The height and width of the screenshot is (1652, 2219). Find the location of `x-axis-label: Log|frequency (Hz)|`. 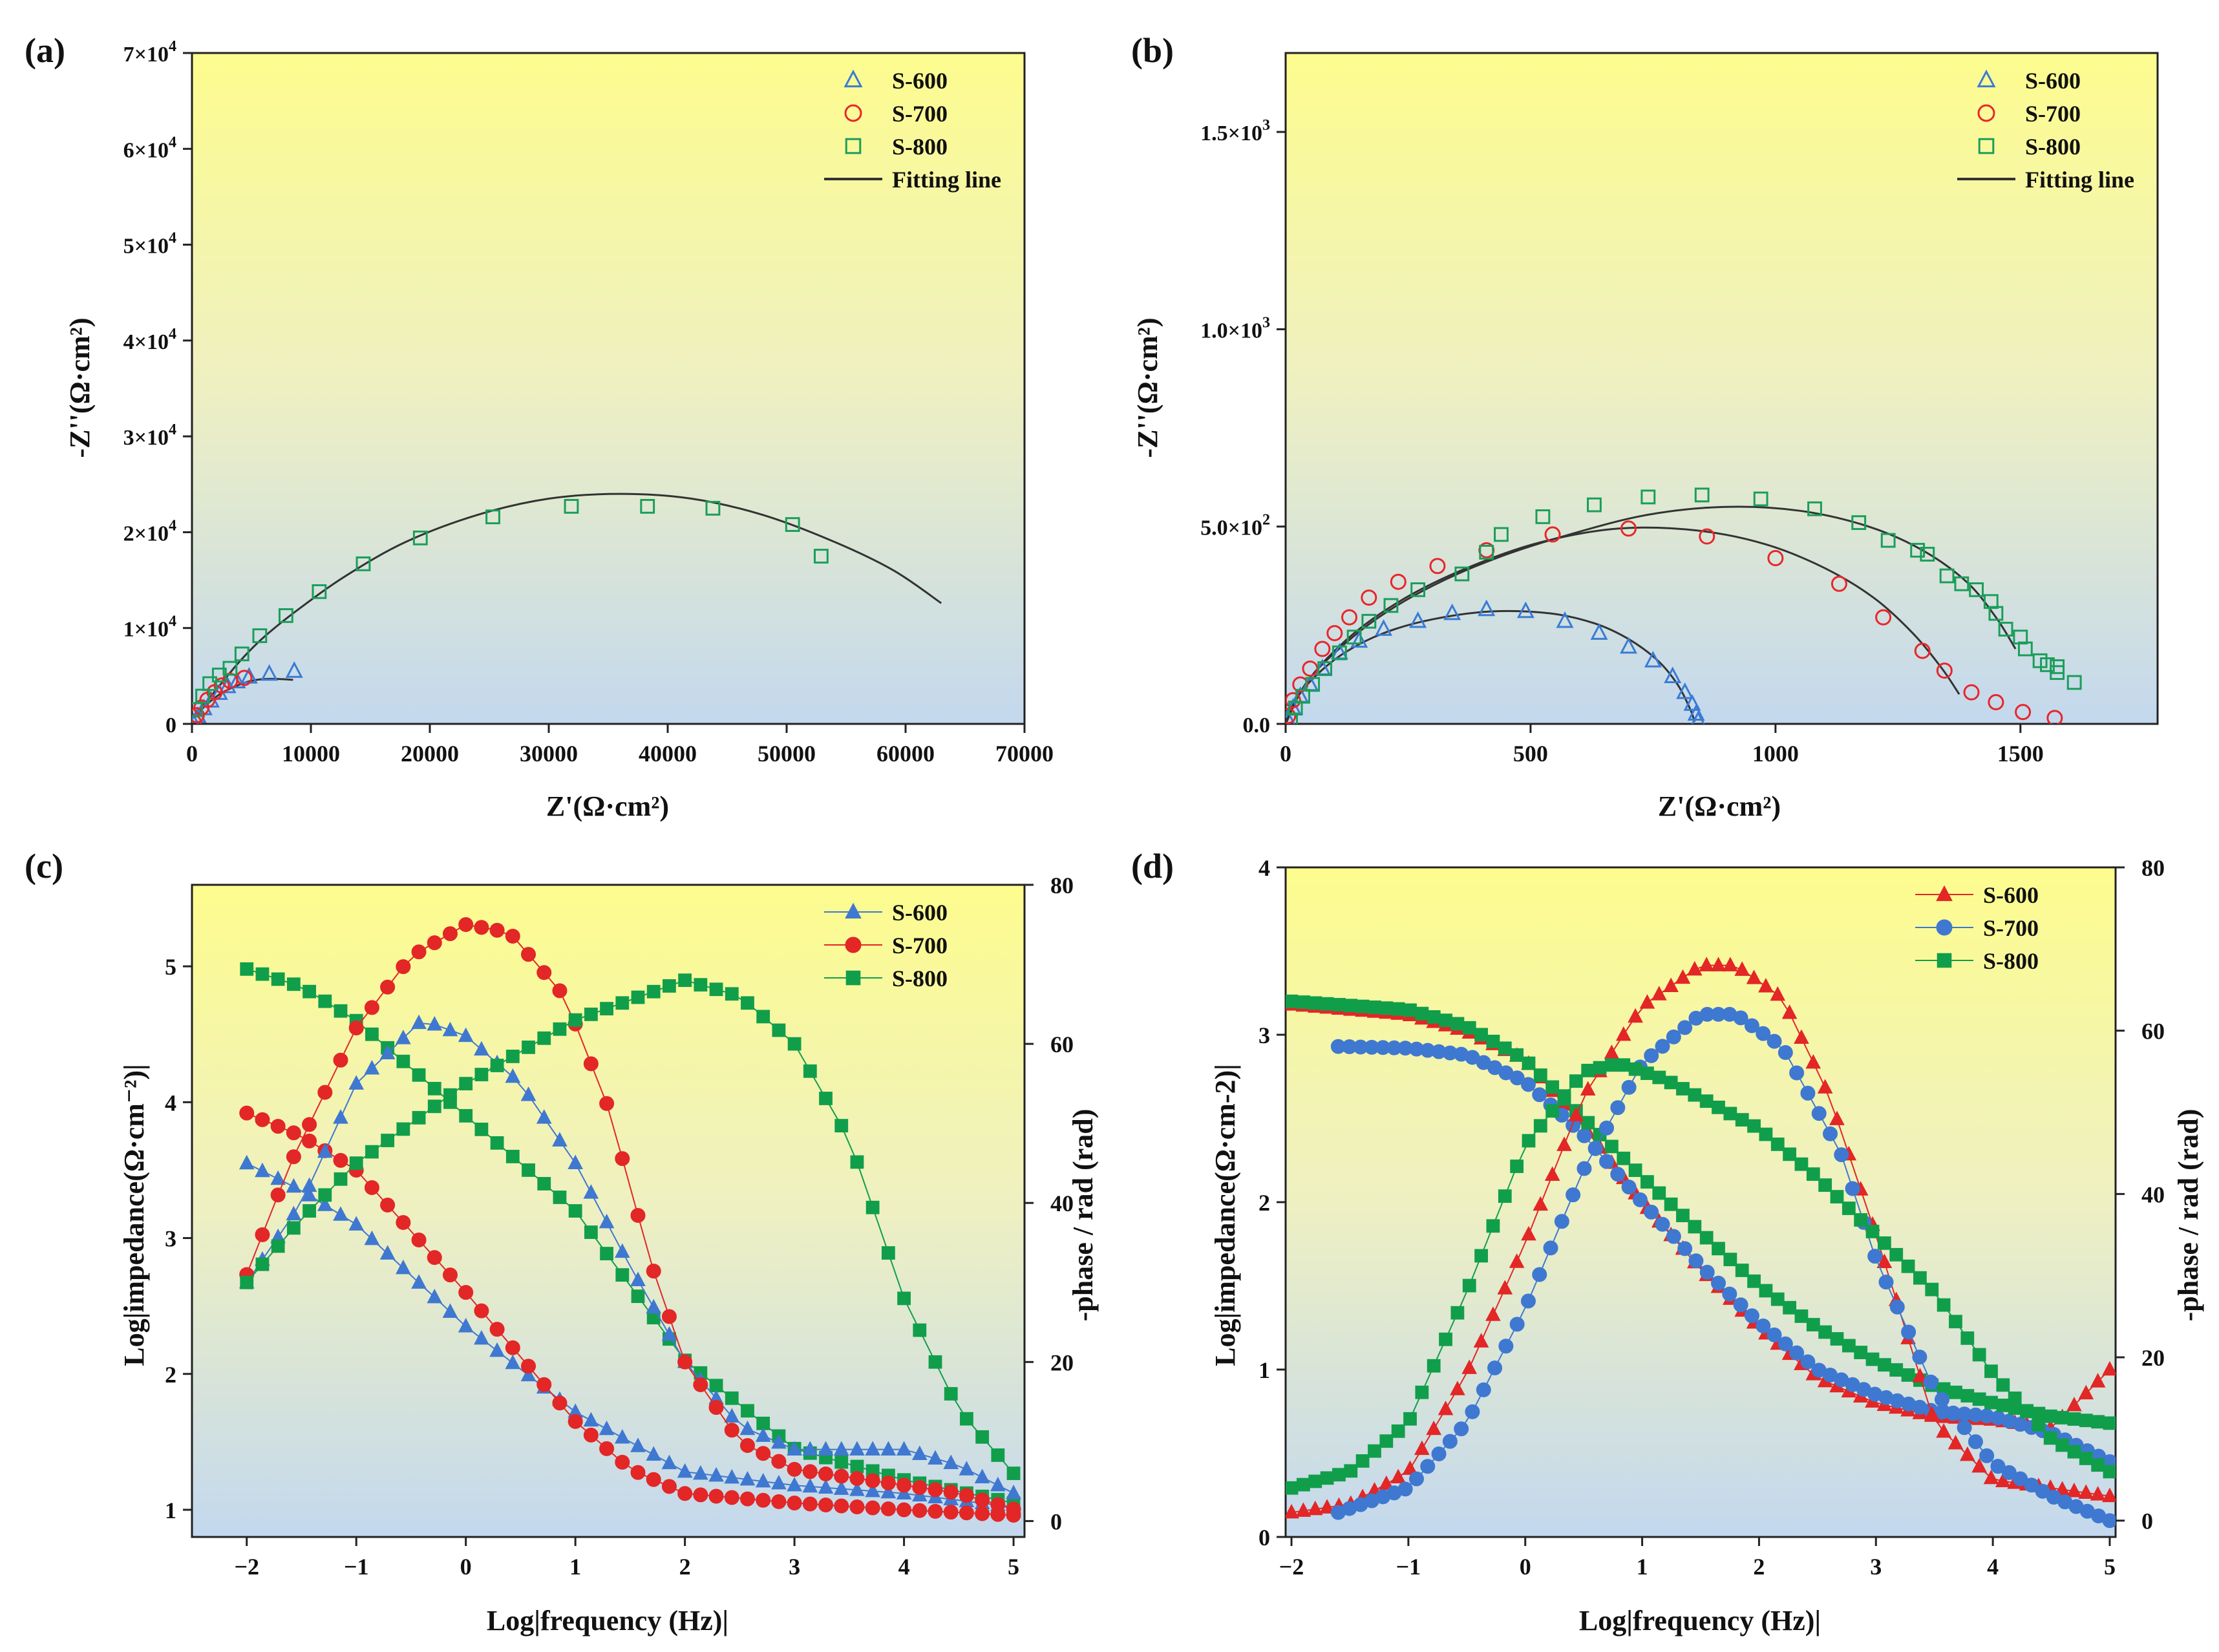

x-axis-label: Log|frequency (Hz)| is located at coordinates (607, 1620).